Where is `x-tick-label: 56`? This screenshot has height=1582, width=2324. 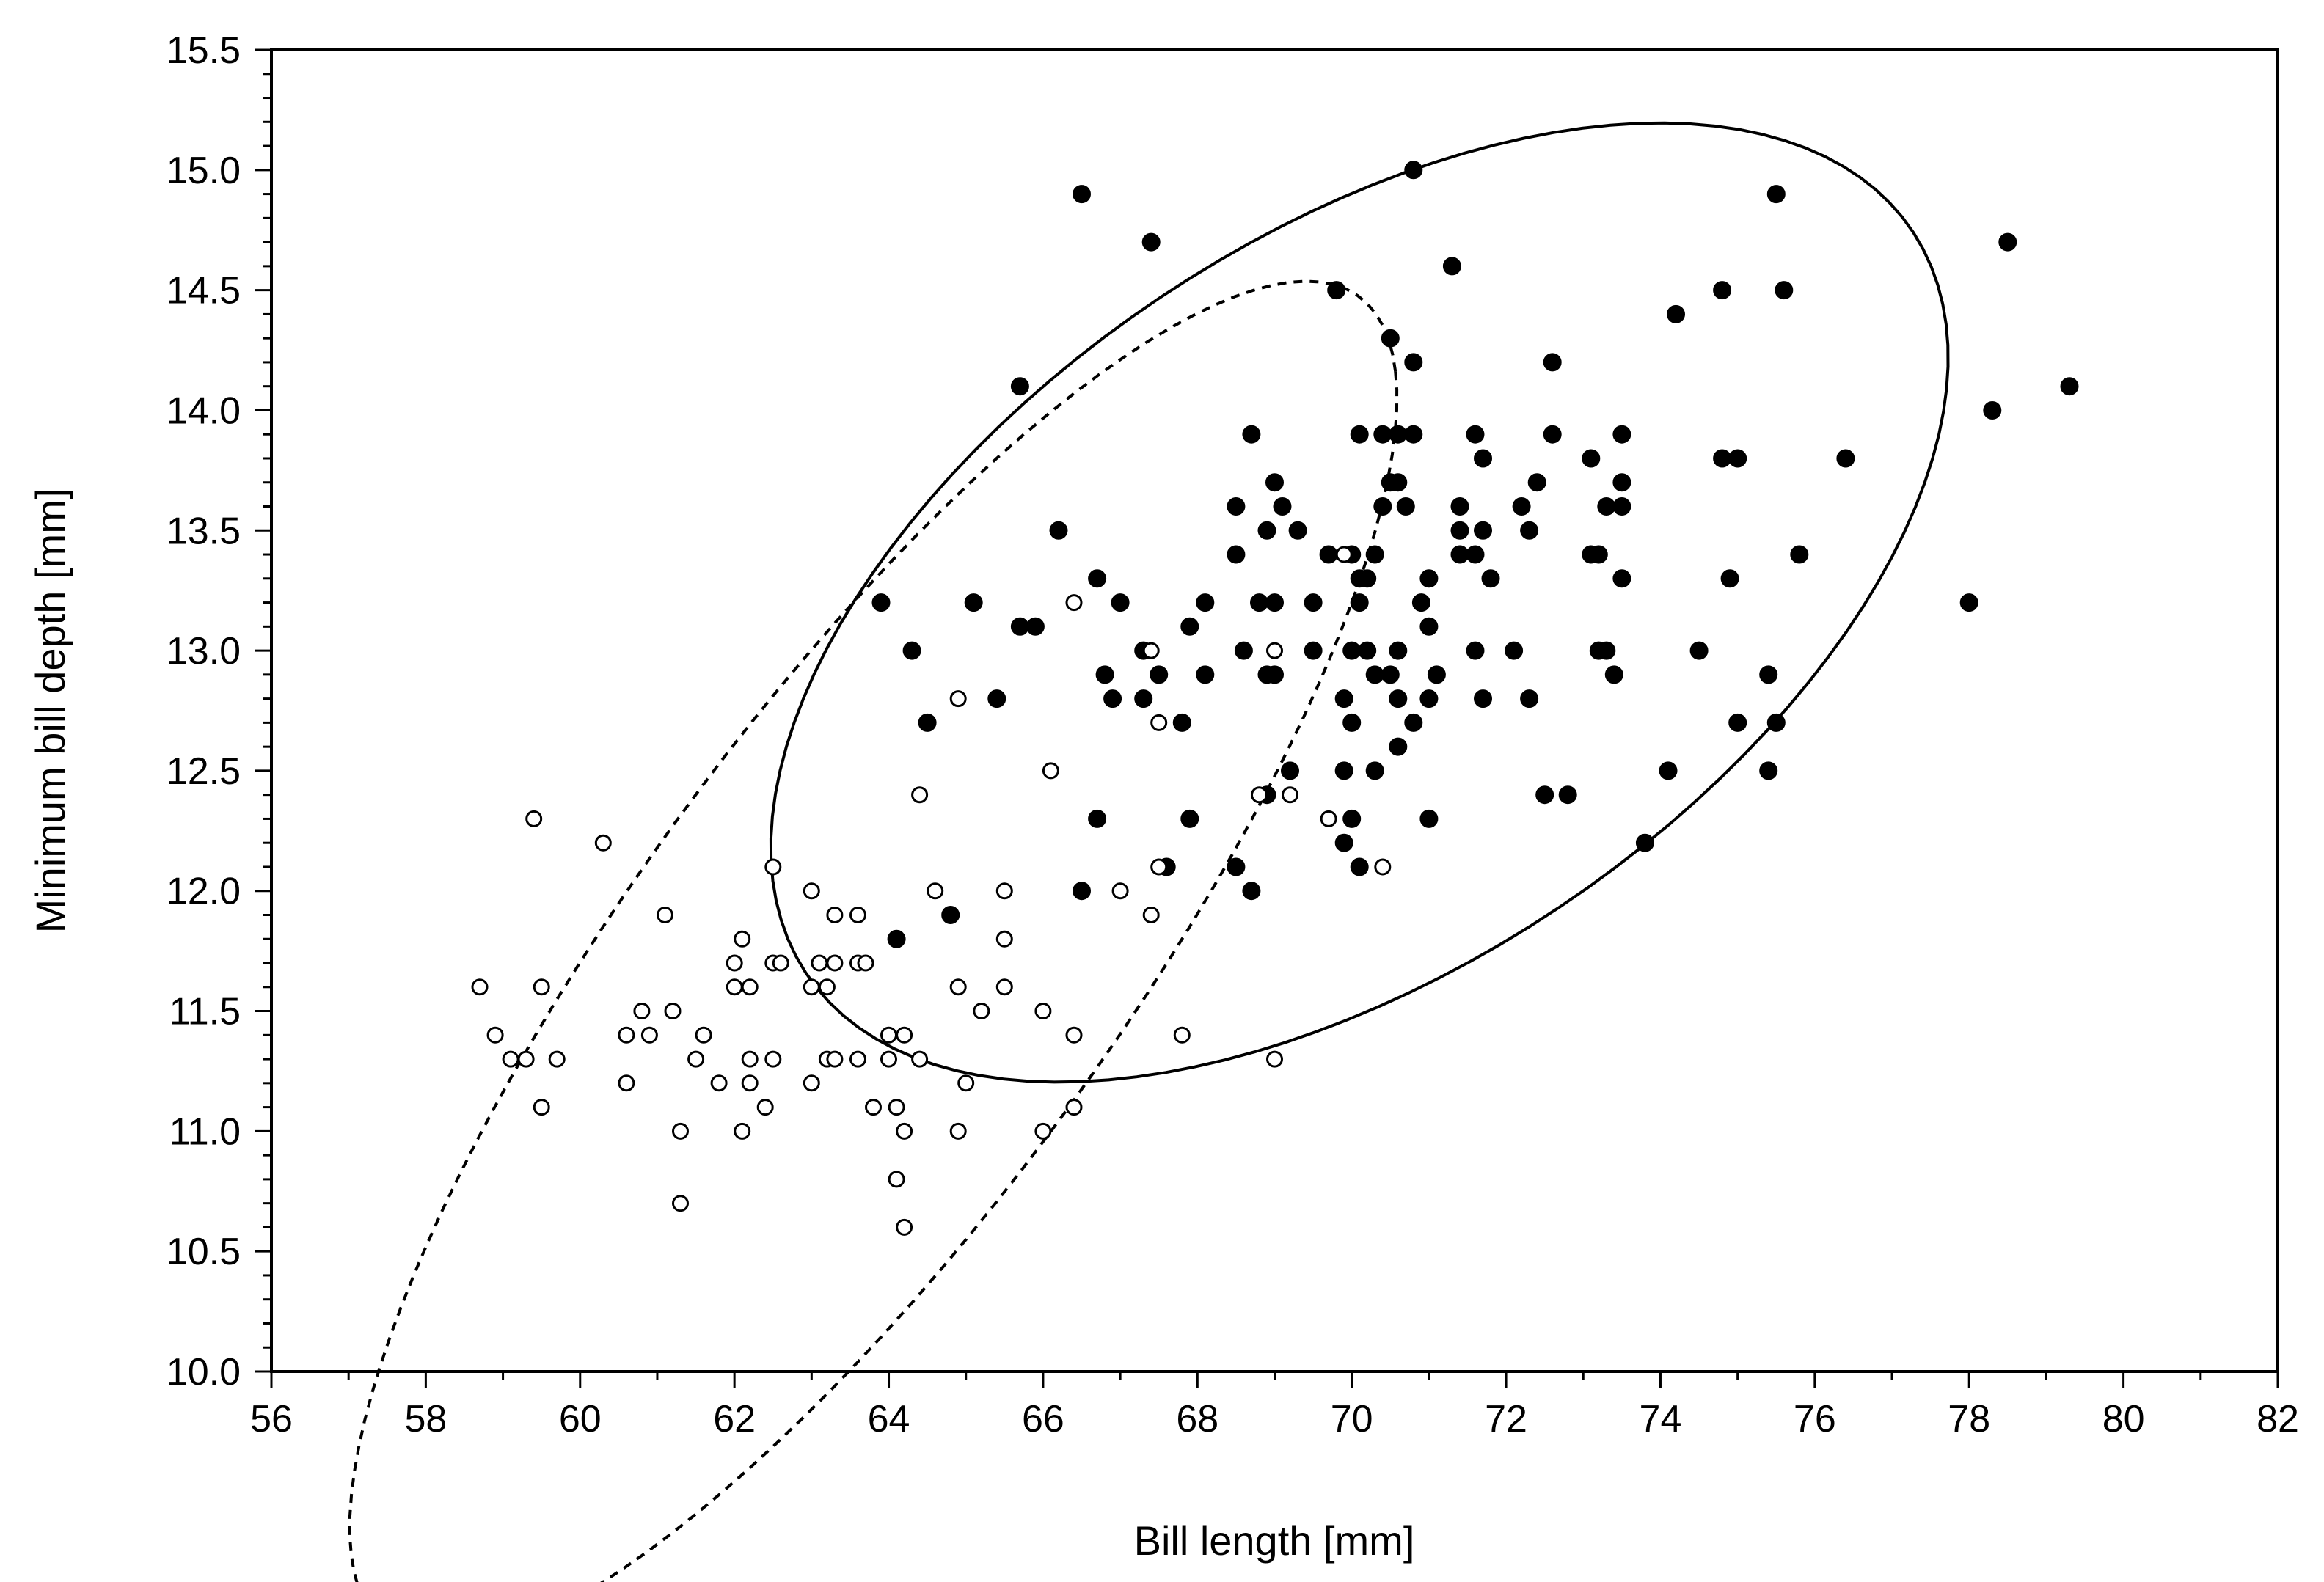
x-tick-label: 56 is located at coordinates (271, 1419).